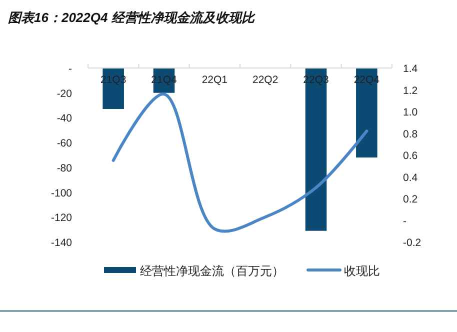  What do you see at coordinates (410, 90) in the screenshot?
I see `y2-tick-label: 1.2` at bounding box center [410, 90].